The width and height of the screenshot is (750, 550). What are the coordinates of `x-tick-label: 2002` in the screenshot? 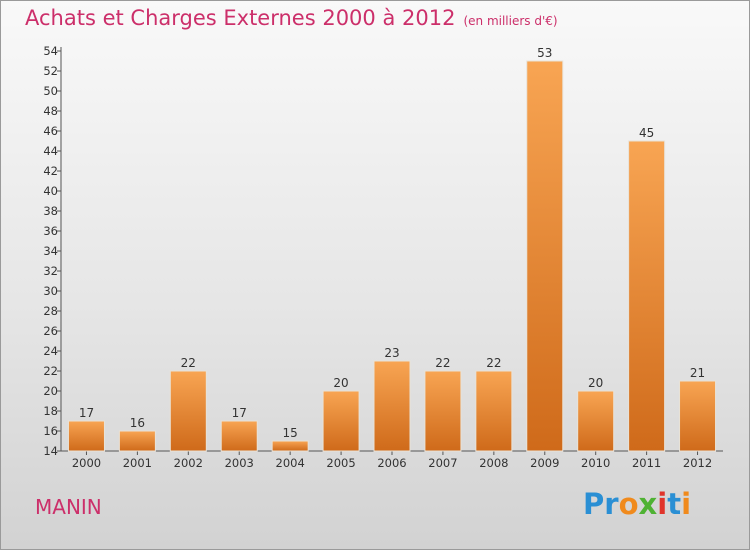 It's located at (188, 463).